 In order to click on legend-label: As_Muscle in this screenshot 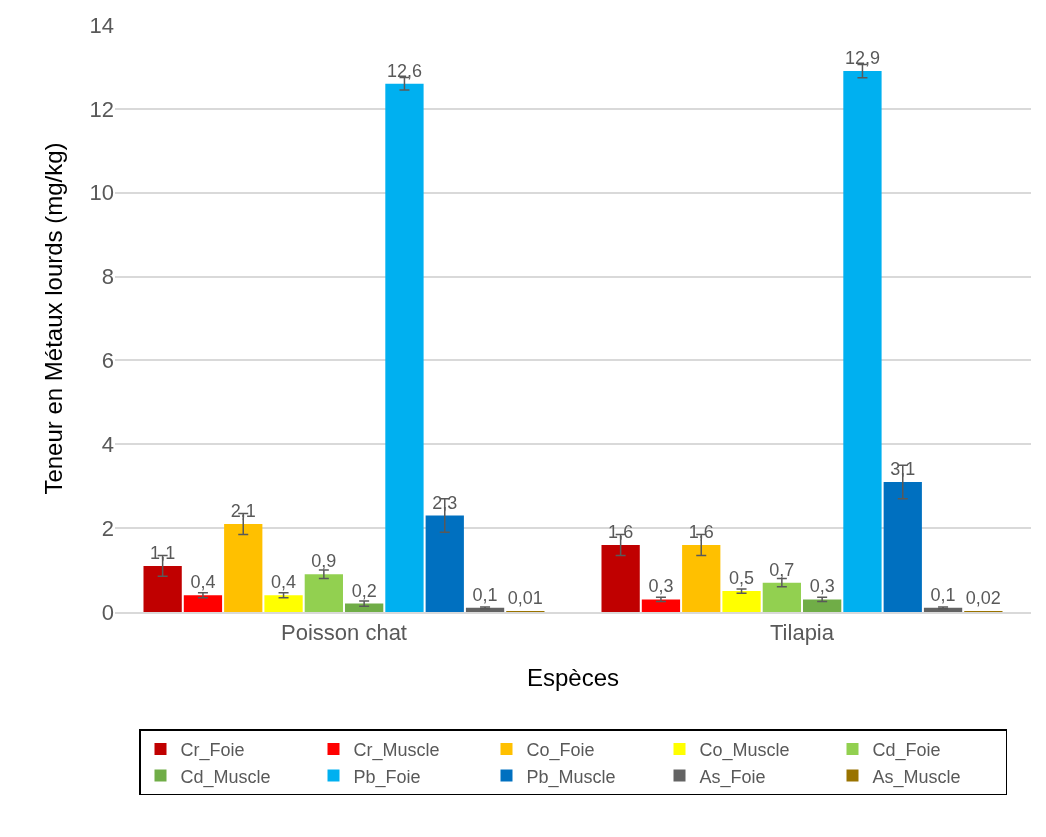, I will do `click(916, 777)`.